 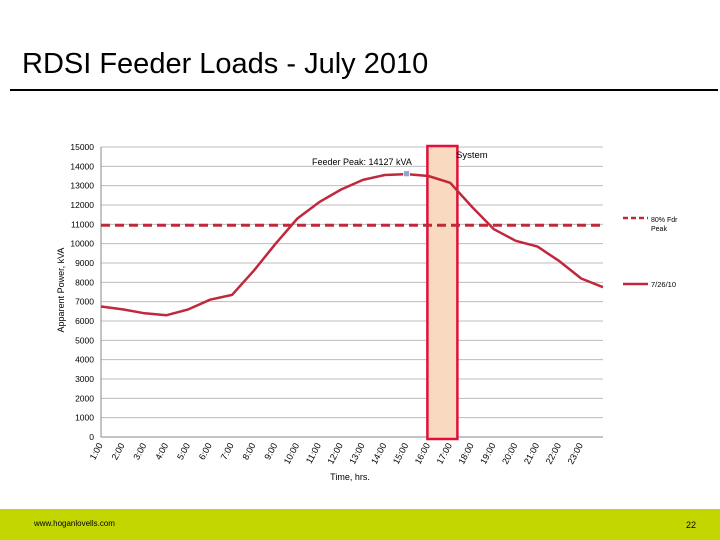 What do you see at coordinates (82, 244) in the screenshot?
I see `y-tick-label: 10000` at bounding box center [82, 244].